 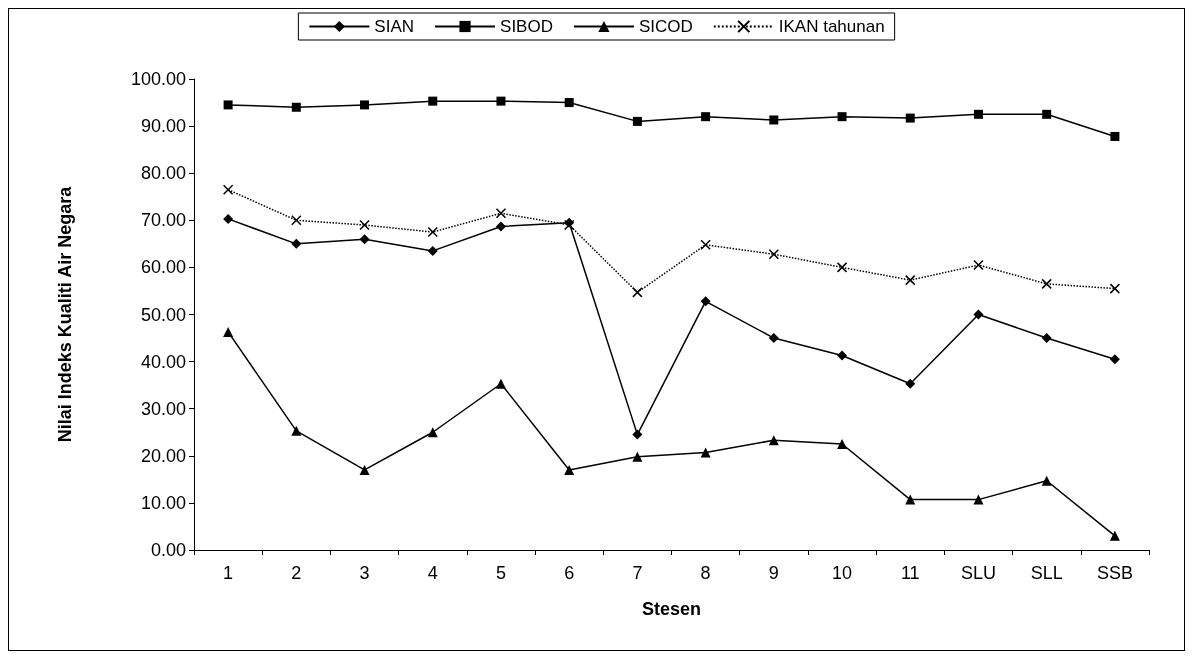 I want to click on y-tick-label: 100.00, so click(x=158, y=79).